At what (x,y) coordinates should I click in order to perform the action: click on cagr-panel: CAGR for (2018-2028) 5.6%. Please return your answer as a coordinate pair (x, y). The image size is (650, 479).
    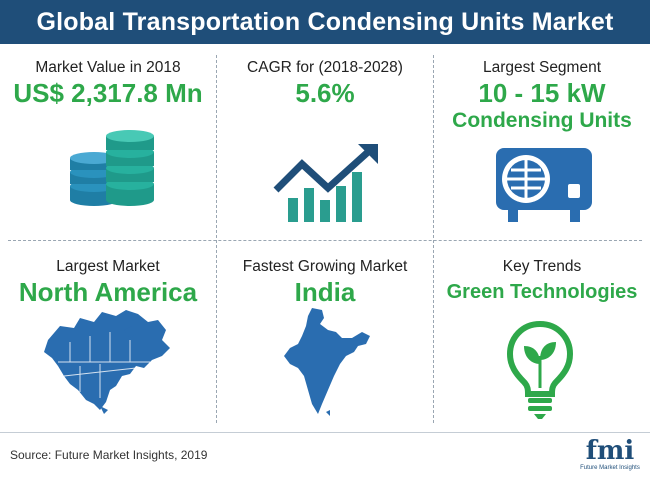
    Looking at the image, I should click on (325, 83).